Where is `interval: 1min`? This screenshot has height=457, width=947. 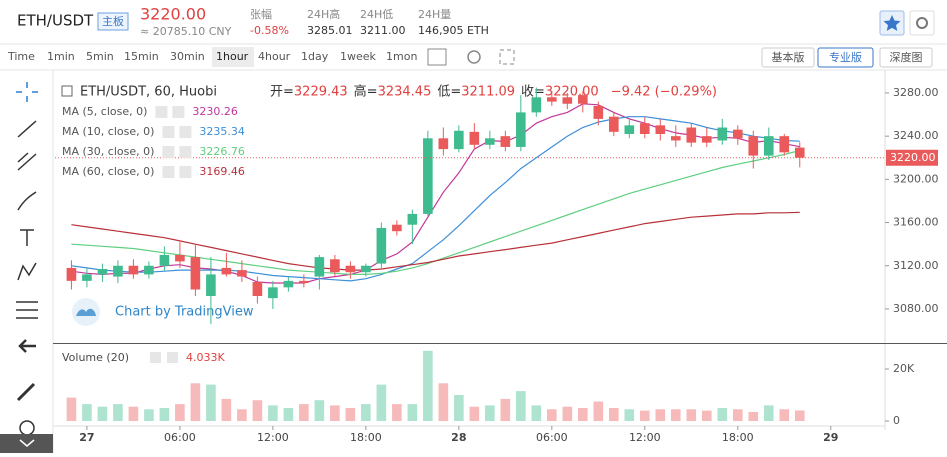 interval: 1min is located at coordinates (61, 56).